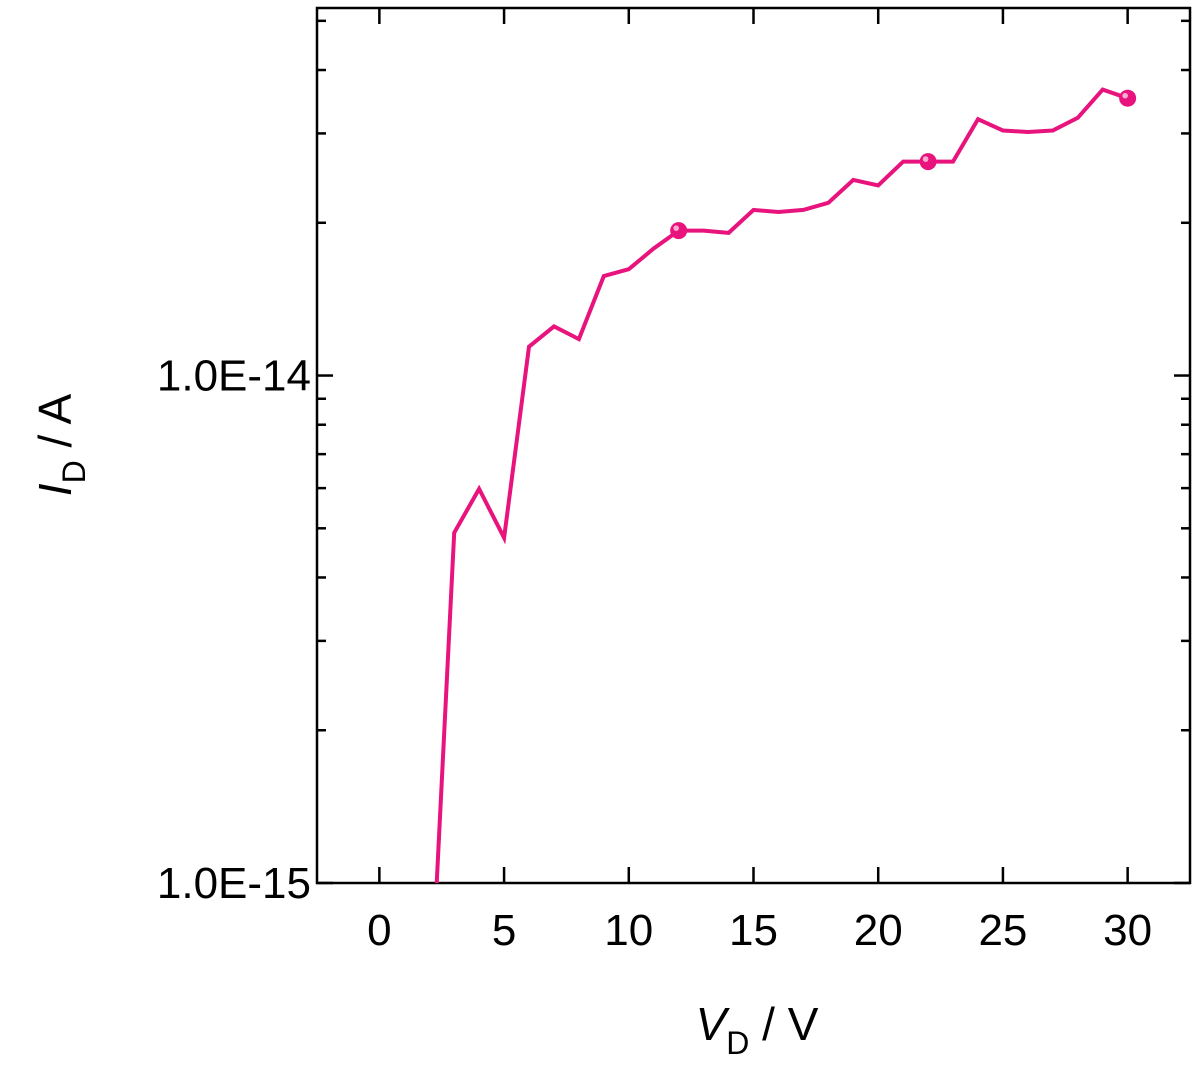 Image resolution: width=1200 pixels, height=1076 pixels. I want to click on x-tick-label: 20, so click(878, 930).